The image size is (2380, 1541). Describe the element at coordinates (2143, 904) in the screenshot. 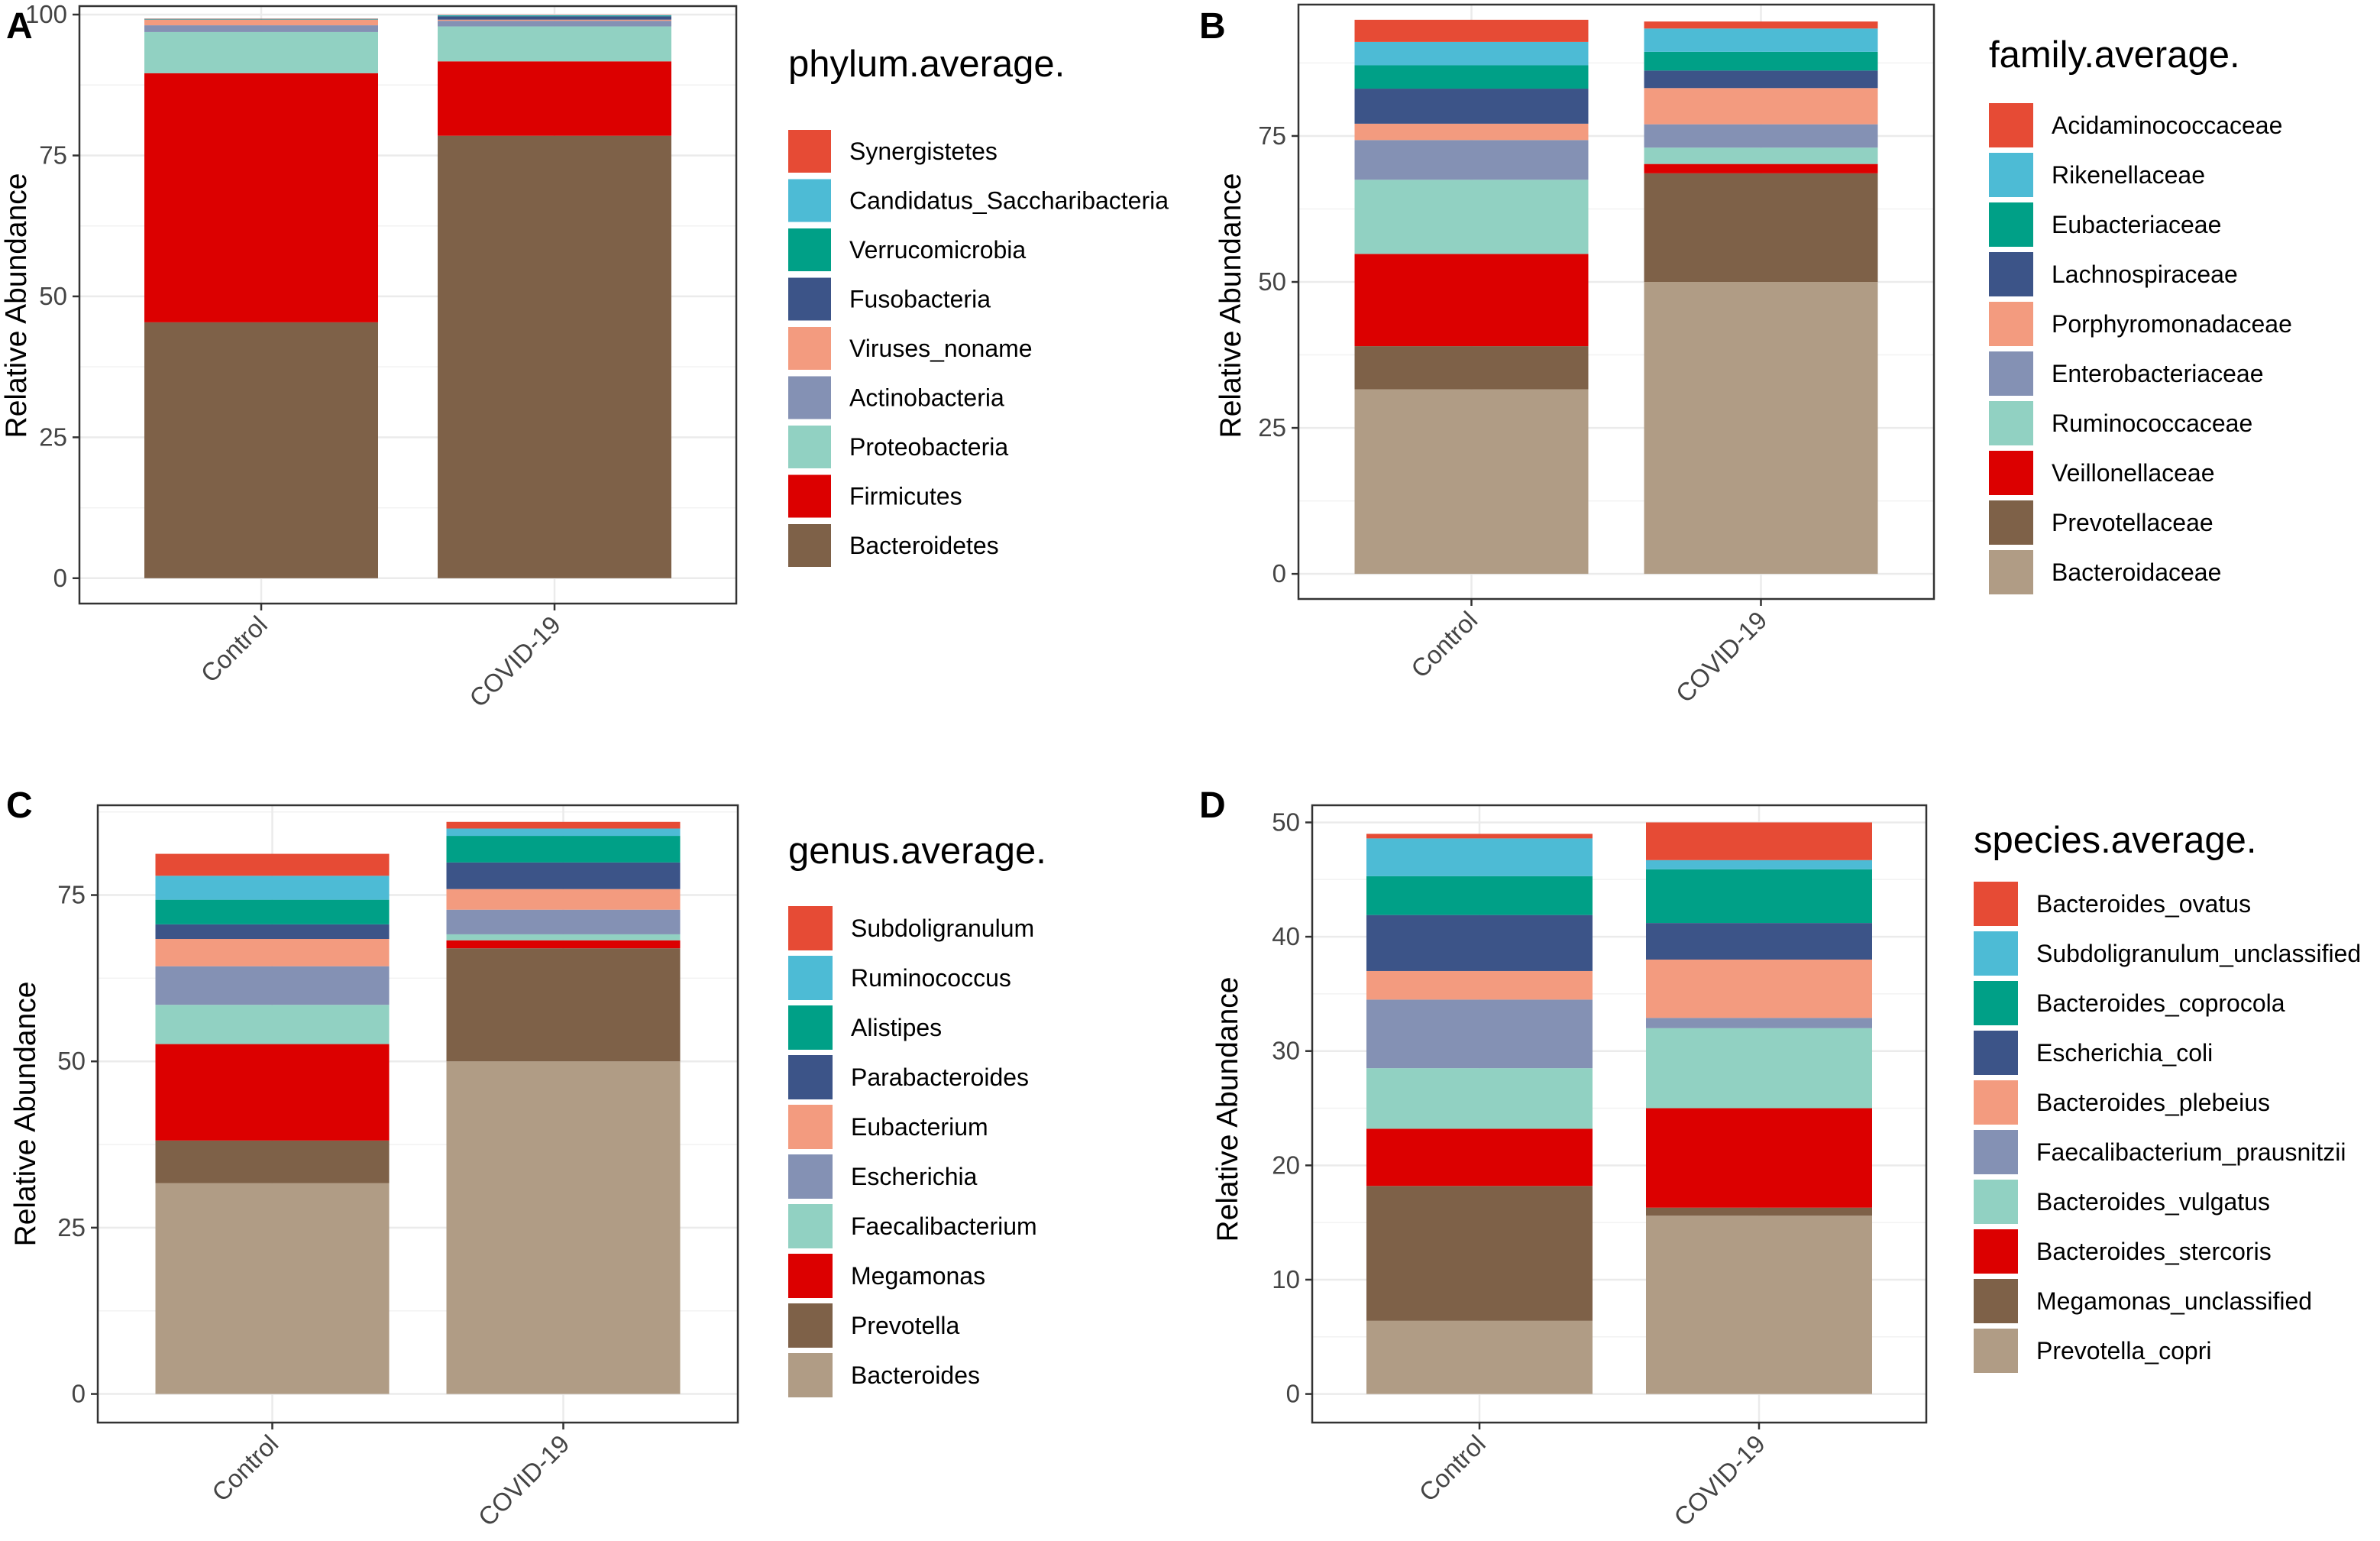

I see `legend-label-bacteroides-ovatus: Bacteroides_ovatus` at that location.